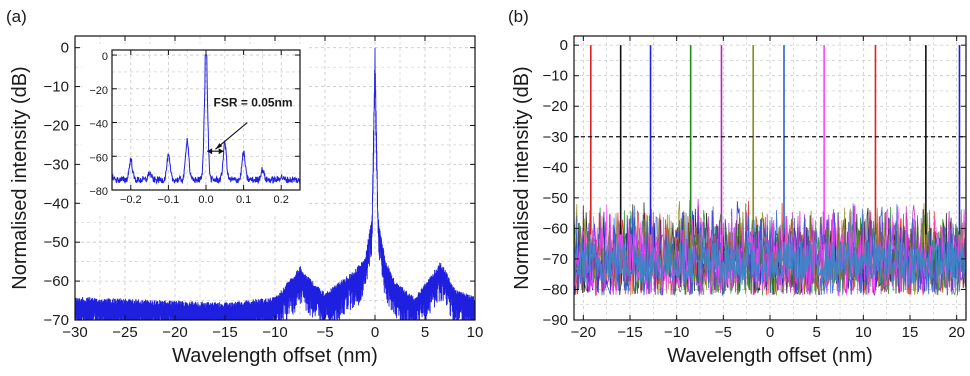  I want to click on annotation-arrowhead, so click(219, 146).